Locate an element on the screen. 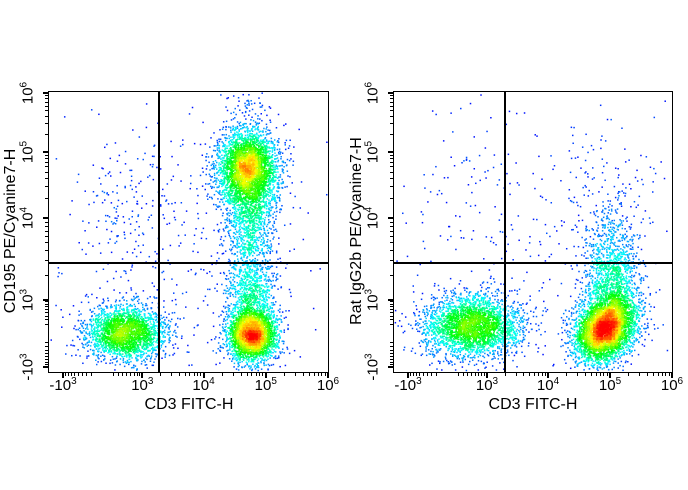  x-tick-label: 10³ is located at coordinates (142, 385).